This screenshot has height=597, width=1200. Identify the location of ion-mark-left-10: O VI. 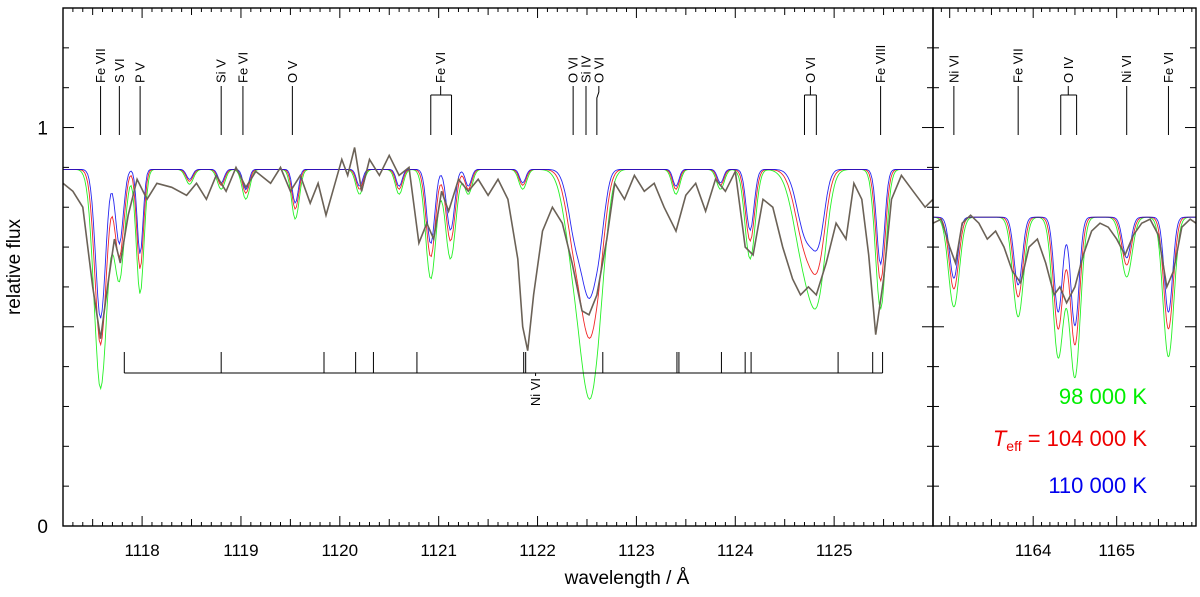
(810, 96).